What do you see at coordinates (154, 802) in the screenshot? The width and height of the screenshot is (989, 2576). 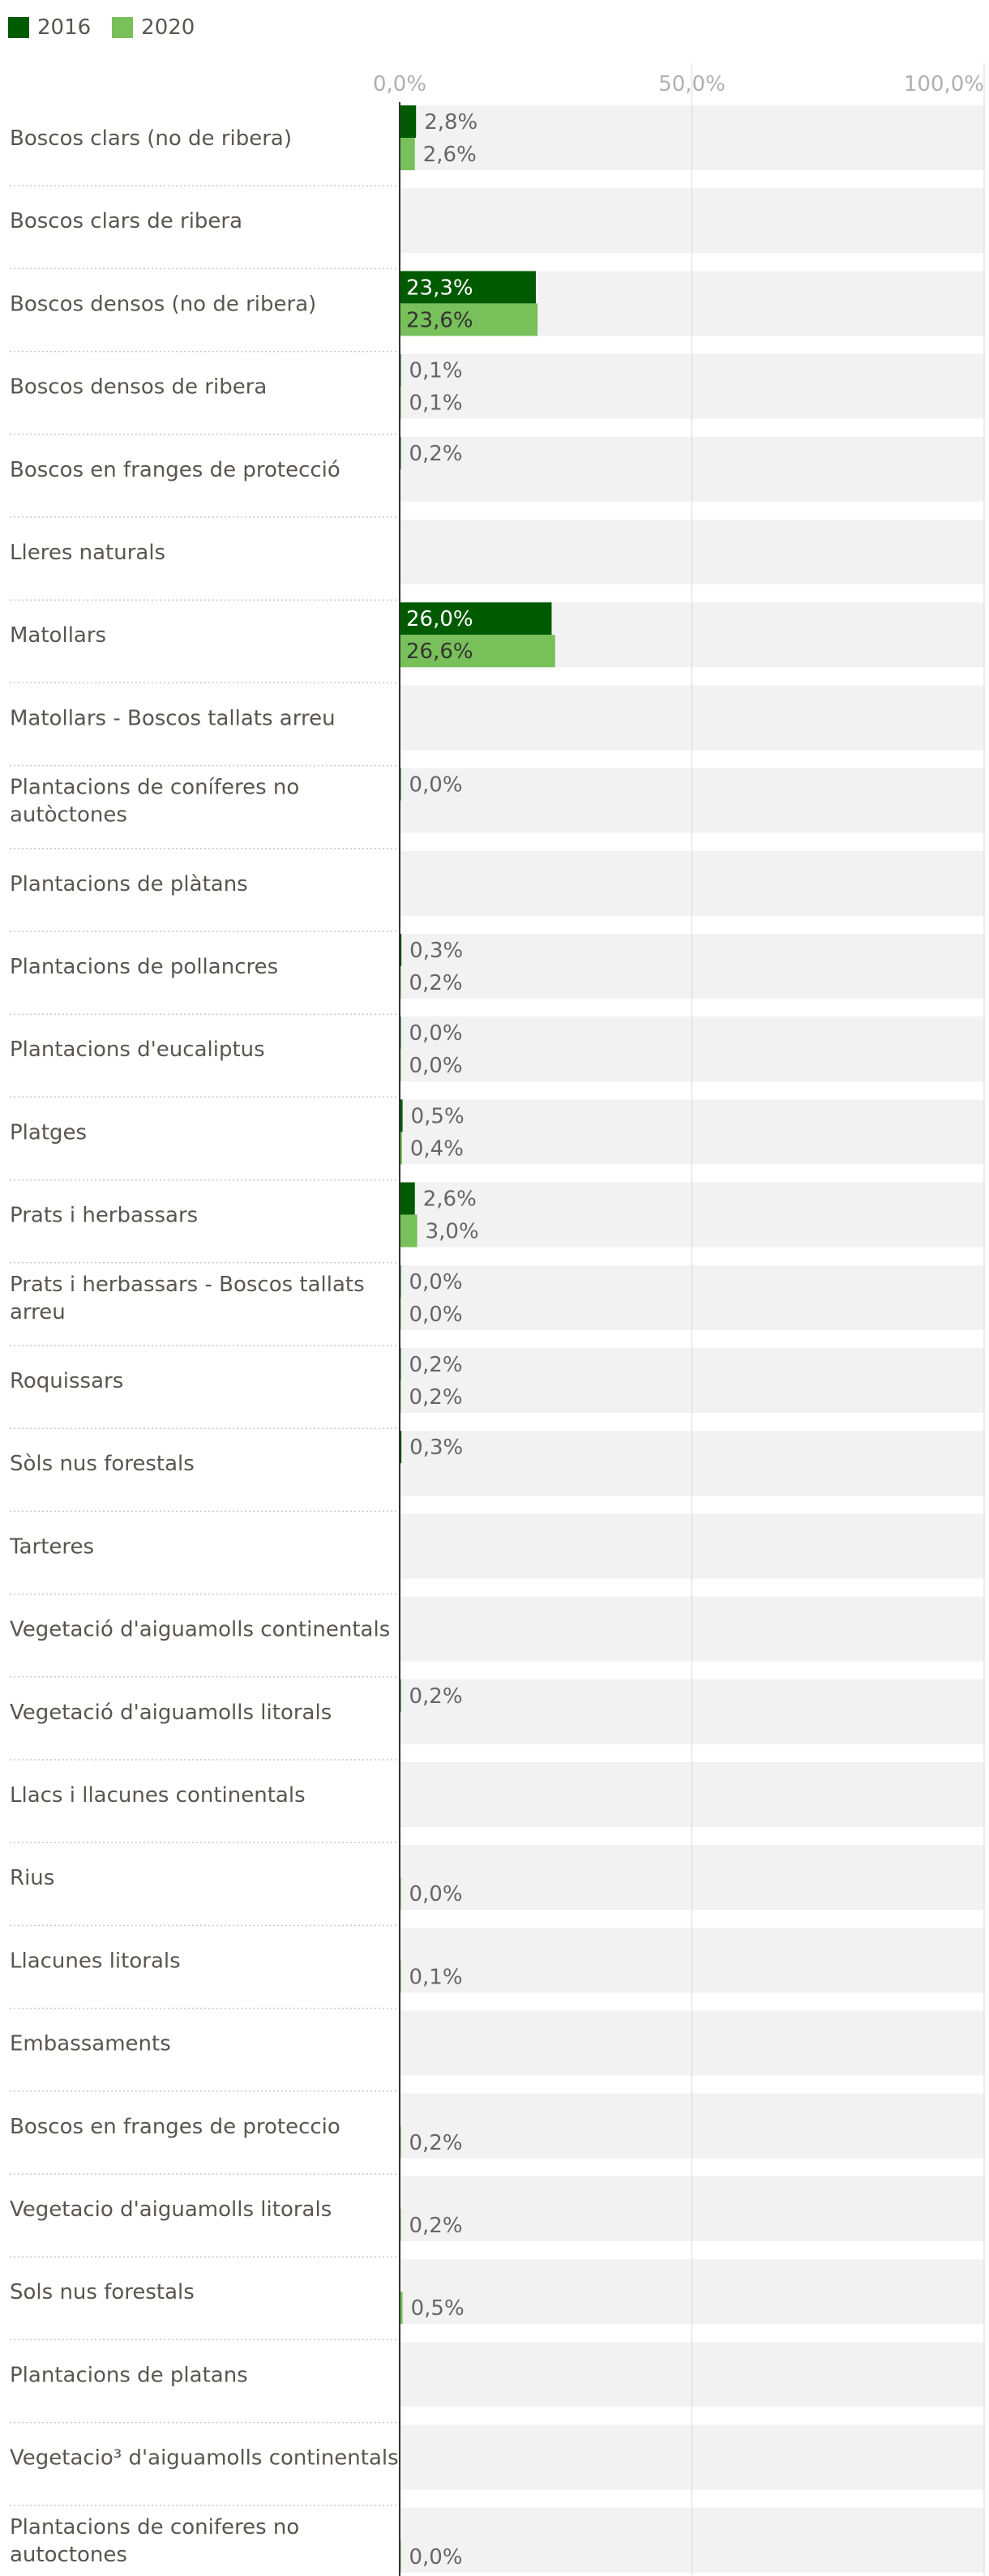 I see `category-label: Plantacions de coníferes no autòctones` at bounding box center [154, 802].